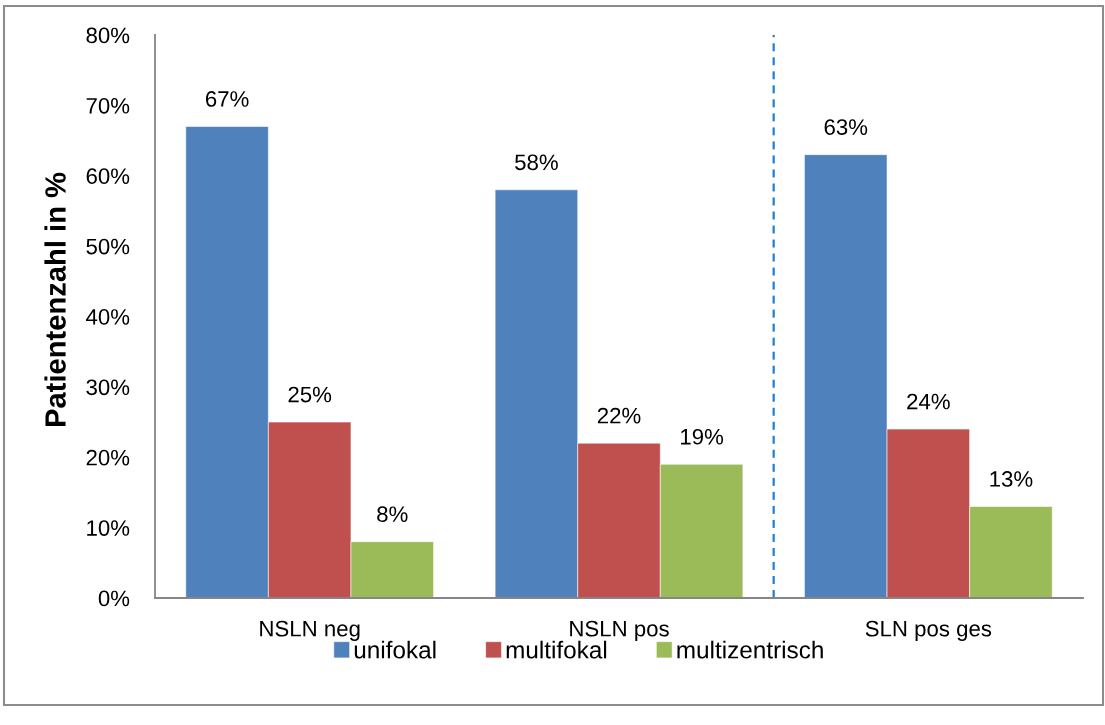  Describe the element at coordinates (750, 649) in the screenshot. I see `legend-label: multizentrisch` at that location.